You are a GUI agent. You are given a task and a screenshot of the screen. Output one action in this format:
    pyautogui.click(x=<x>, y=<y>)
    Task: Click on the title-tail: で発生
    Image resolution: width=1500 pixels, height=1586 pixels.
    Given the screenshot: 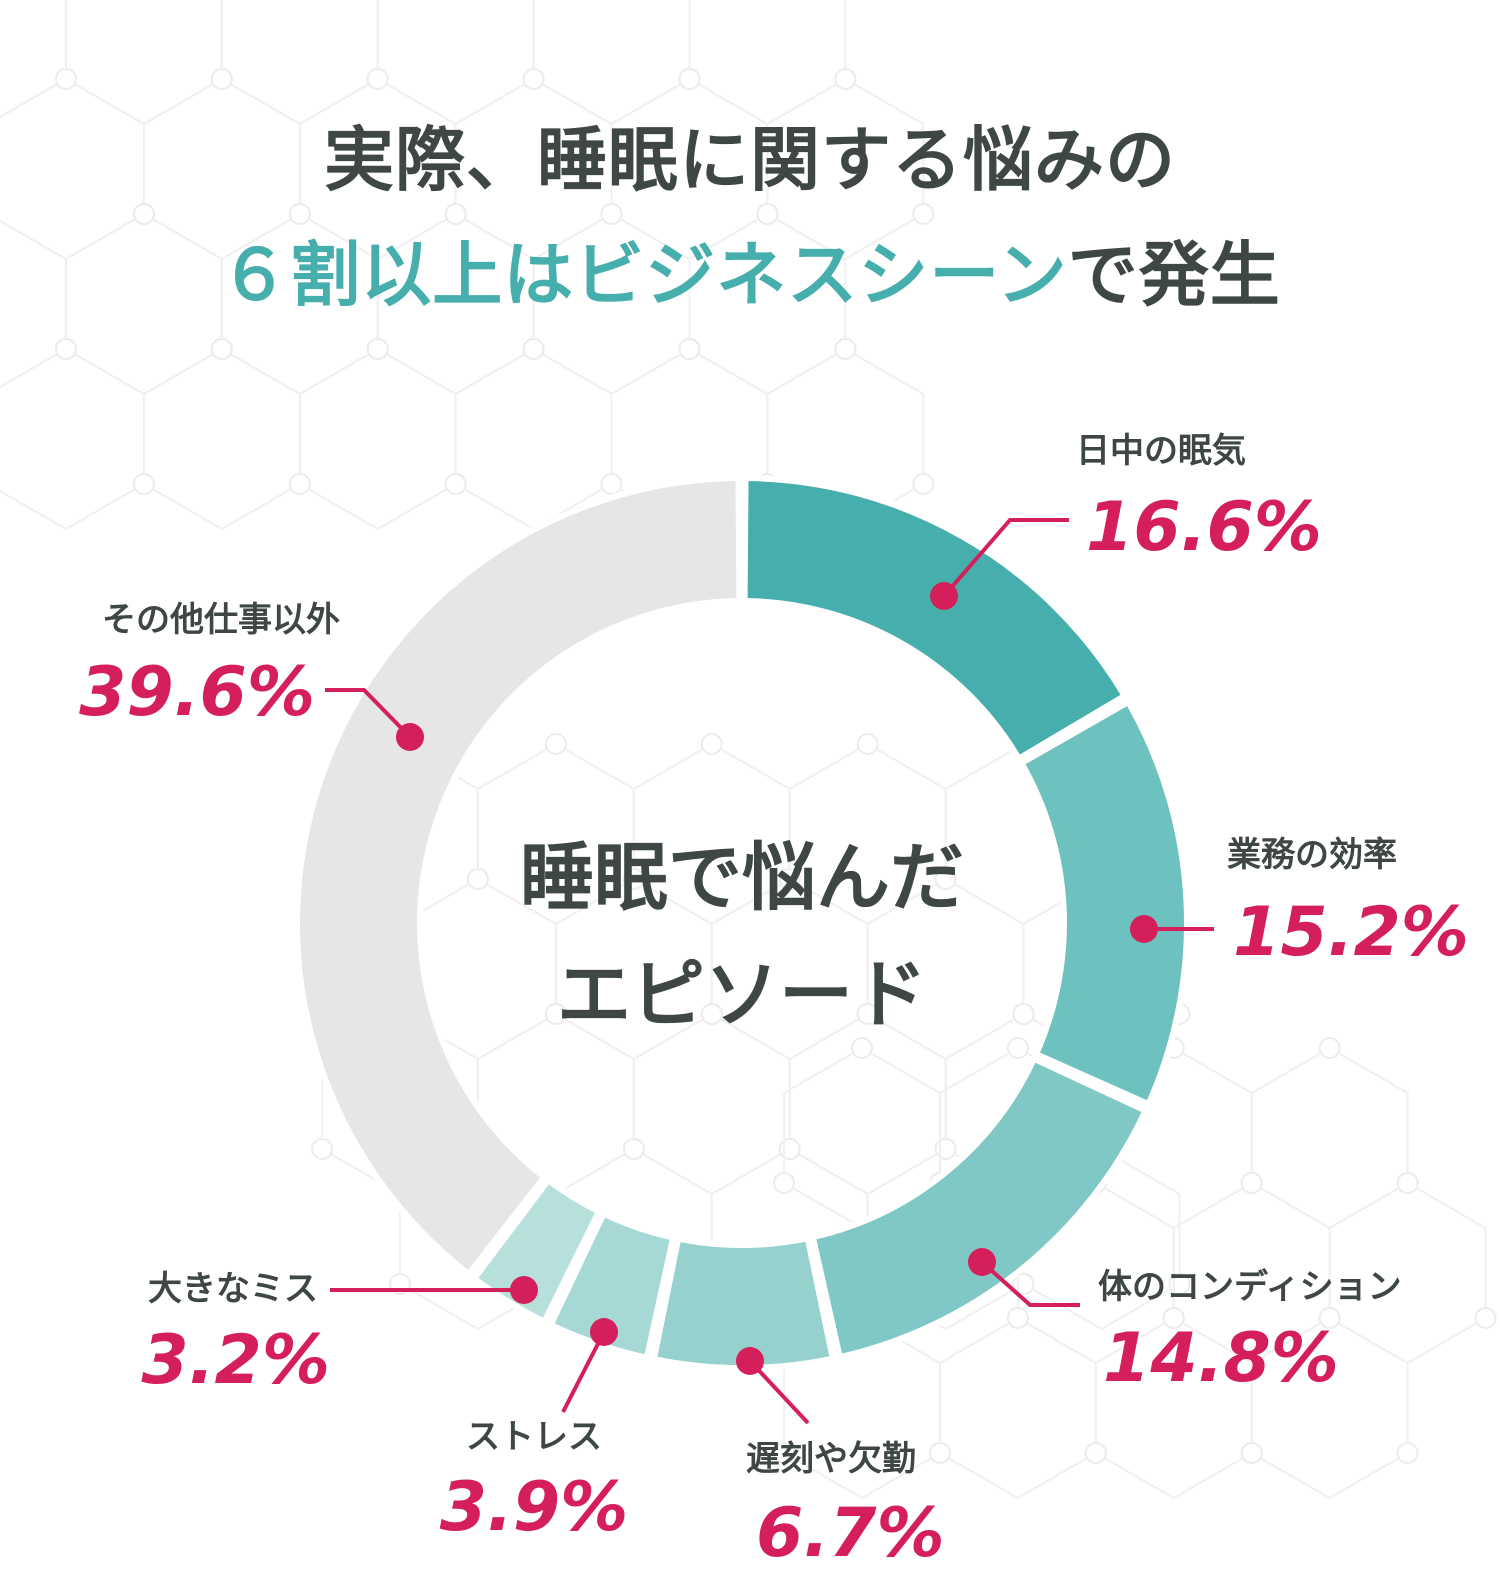 What is the action you would take?
    pyautogui.click(x=1174, y=275)
    